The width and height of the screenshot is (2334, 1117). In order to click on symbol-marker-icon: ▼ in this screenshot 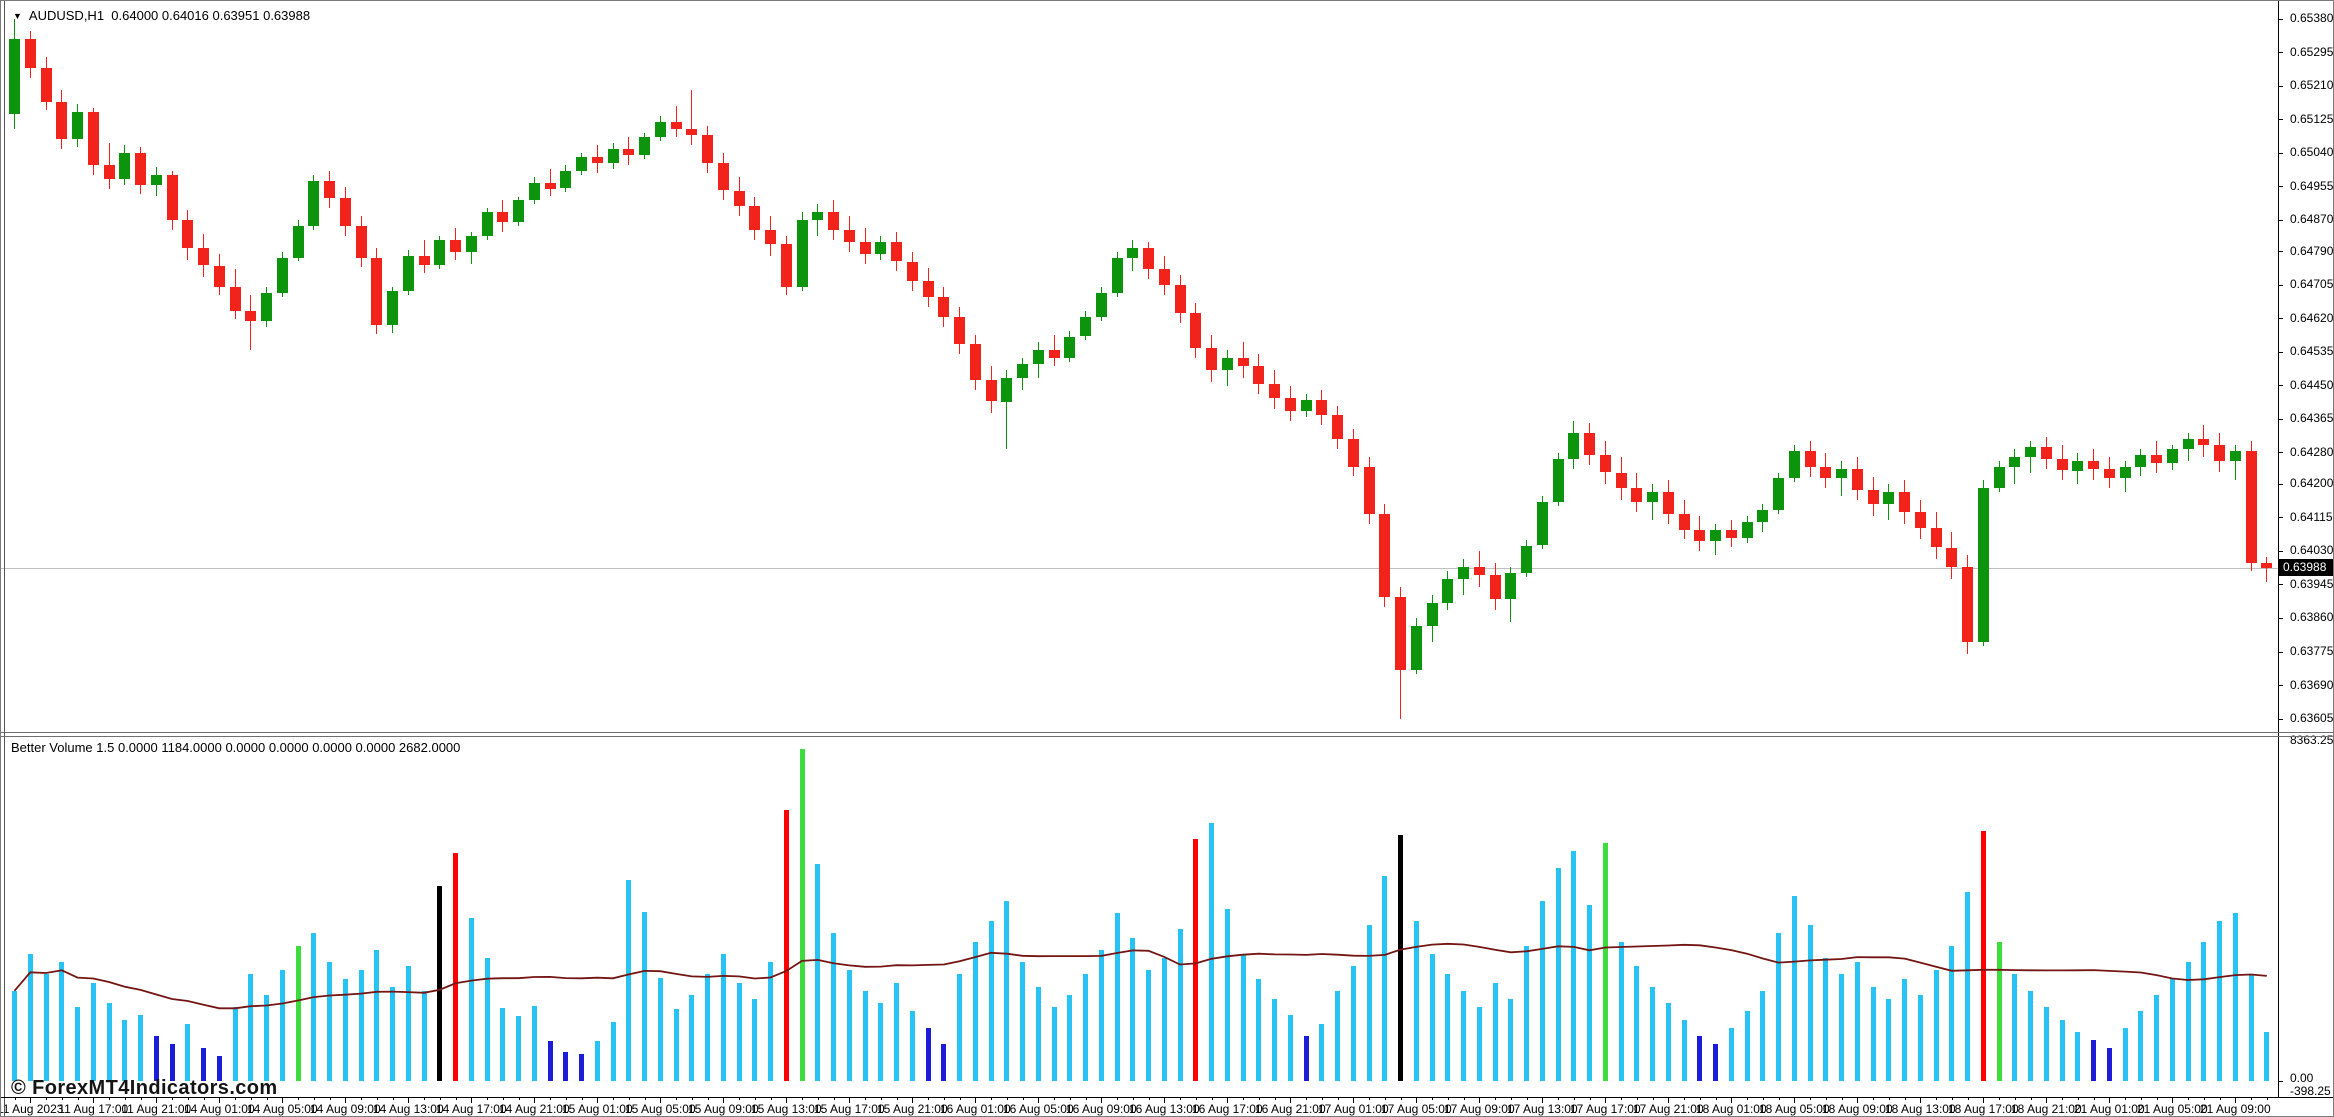, I will do `click(17, 16)`.